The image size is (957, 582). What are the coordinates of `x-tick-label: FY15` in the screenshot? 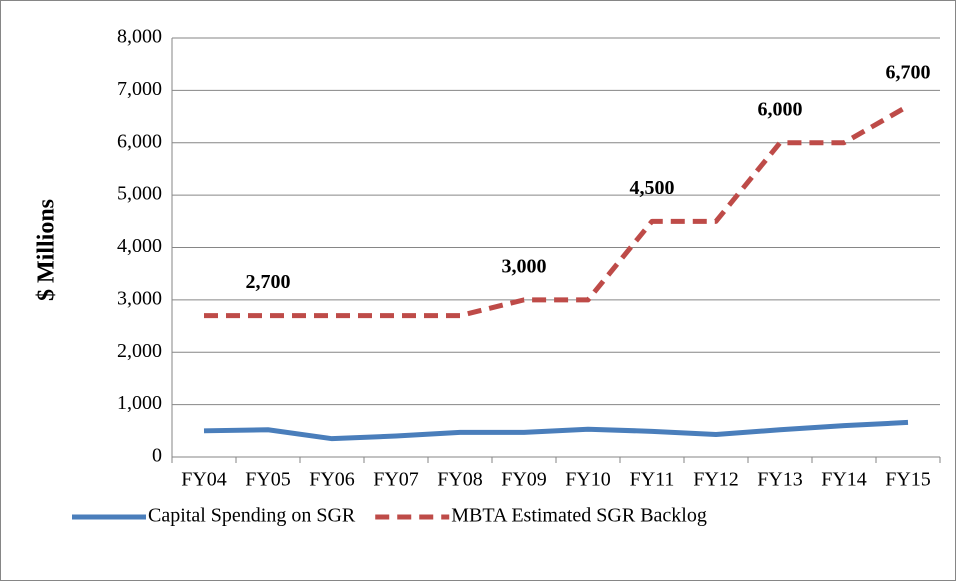 It's located at (908, 480).